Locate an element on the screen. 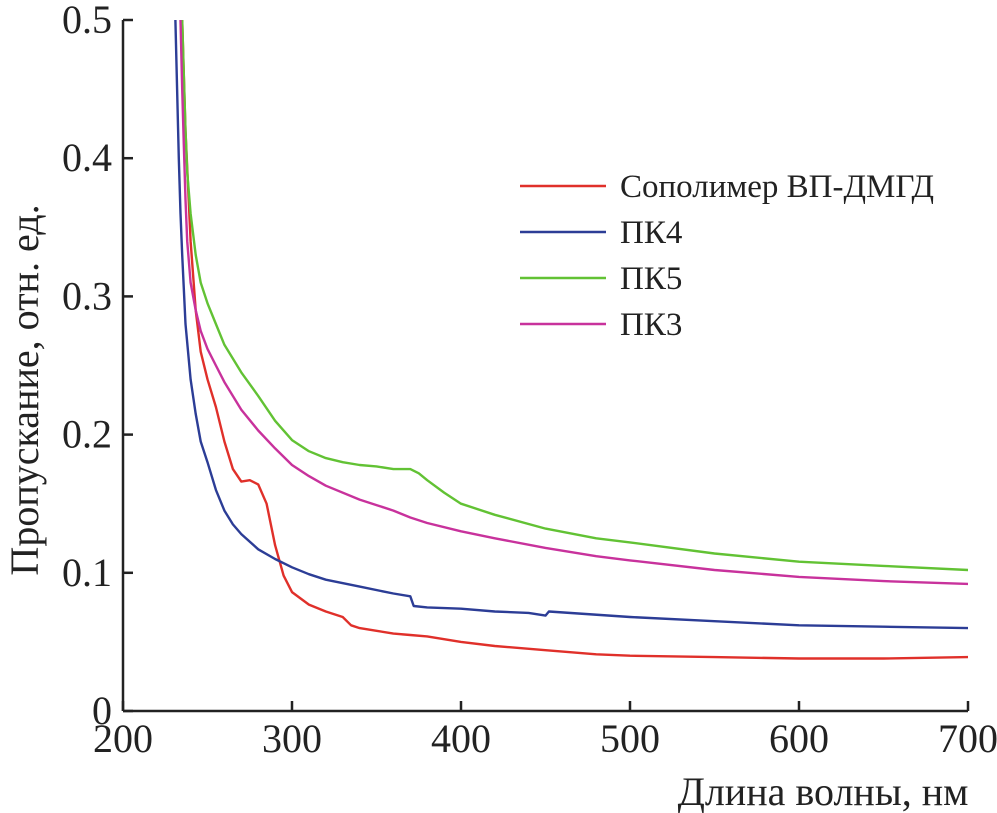  y-tick-label: 0.3 is located at coordinates (87, 295).